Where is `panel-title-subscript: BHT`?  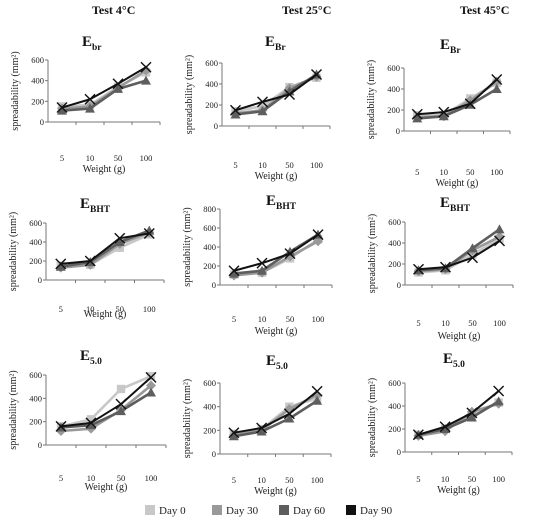
panel-title-subscript: BHT is located at coordinates (460, 209).